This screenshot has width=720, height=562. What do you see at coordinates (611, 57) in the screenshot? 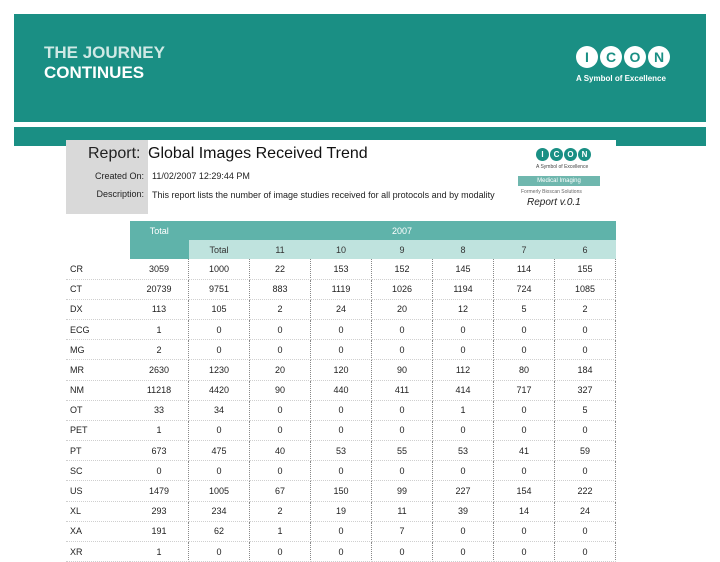
I see `logo-letter-c: C` at bounding box center [611, 57].